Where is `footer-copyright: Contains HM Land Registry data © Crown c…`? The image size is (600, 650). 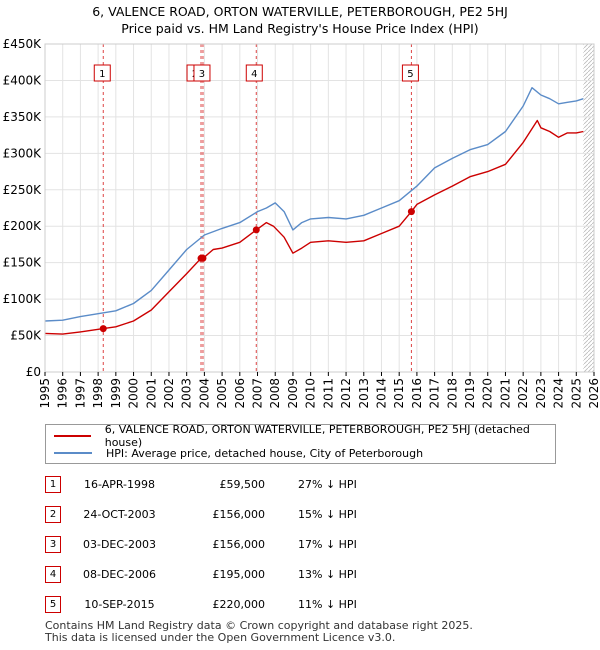
footer-copyright: Contains HM Land Registry data © Crown c… is located at coordinates (259, 625).